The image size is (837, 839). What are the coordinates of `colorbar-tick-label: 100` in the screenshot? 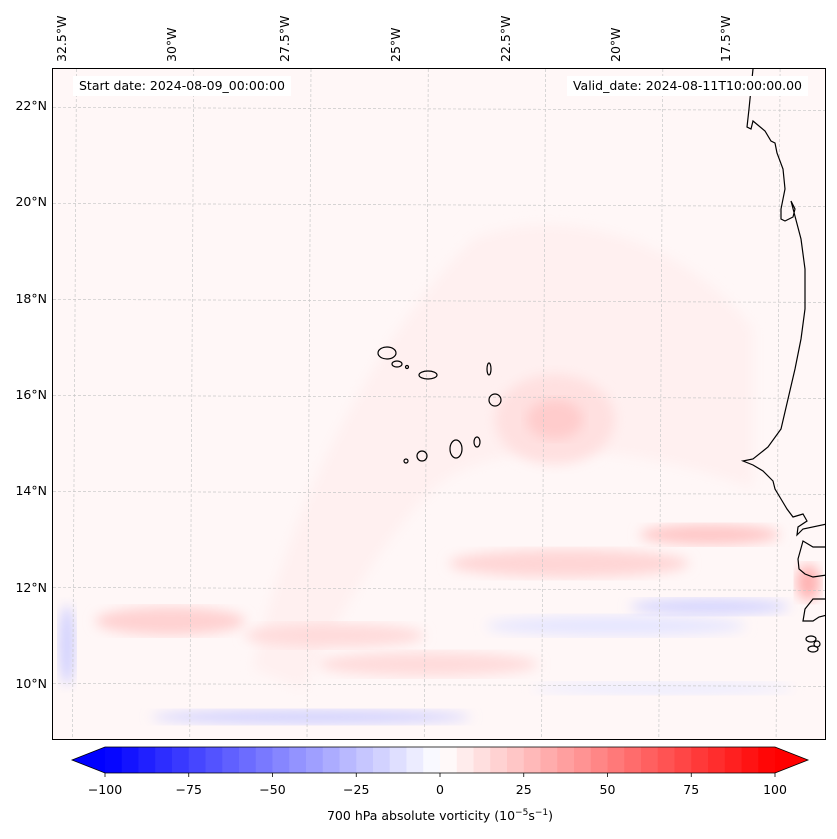 It's located at (775, 789).